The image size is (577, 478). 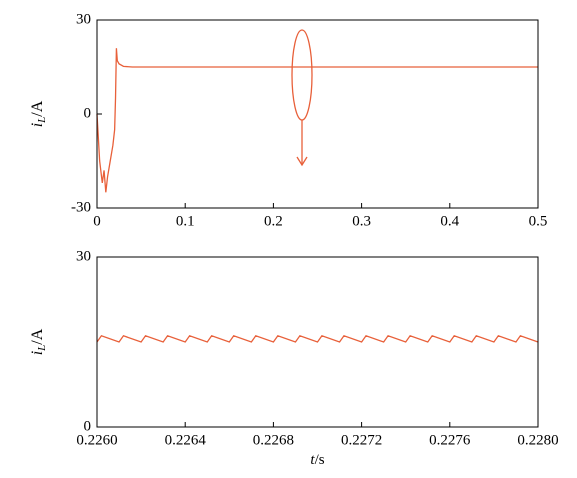 What do you see at coordinates (96, 440) in the screenshot?
I see `x-tick-label: 0.2260` at bounding box center [96, 440].